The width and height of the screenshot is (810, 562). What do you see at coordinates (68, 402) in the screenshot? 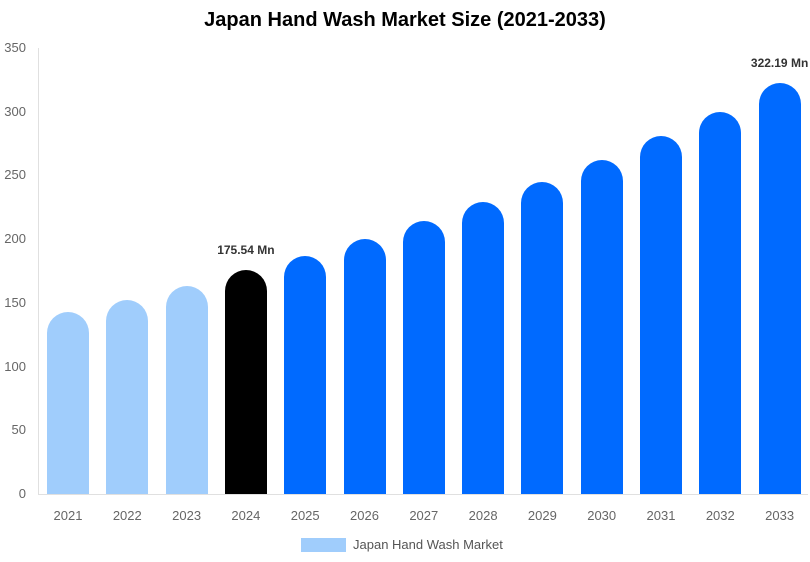
I see `bar-2021` at bounding box center [68, 402].